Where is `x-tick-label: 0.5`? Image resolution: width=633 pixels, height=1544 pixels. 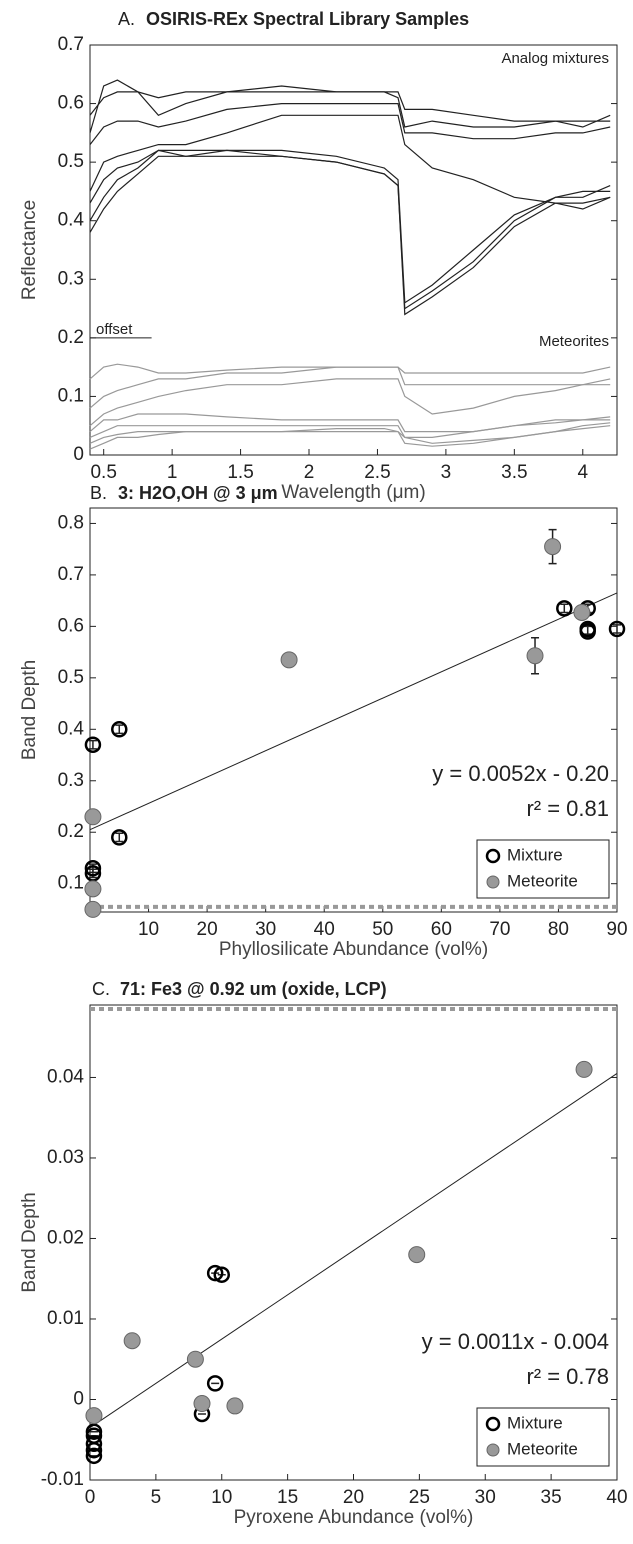
x-tick-label: 0.5 is located at coordinates (103, 472).